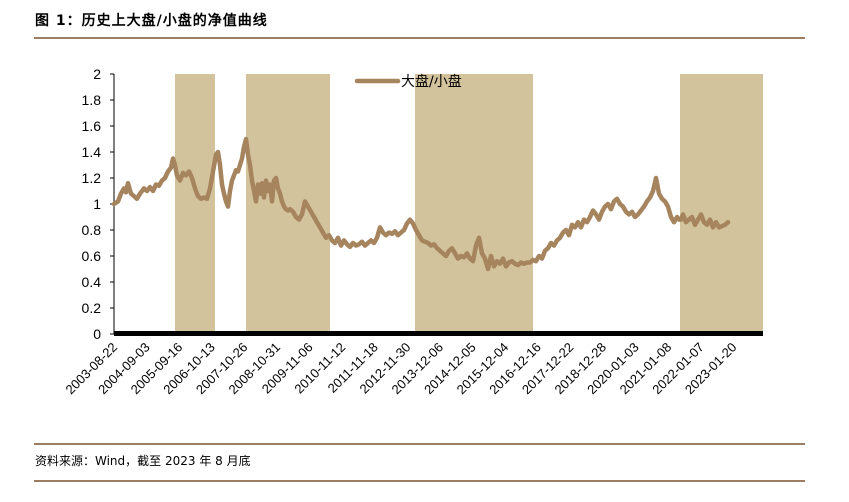 This screenshot has width=849, height=502. I want to click on y-tick-label: 1.4, so click(92, 152).